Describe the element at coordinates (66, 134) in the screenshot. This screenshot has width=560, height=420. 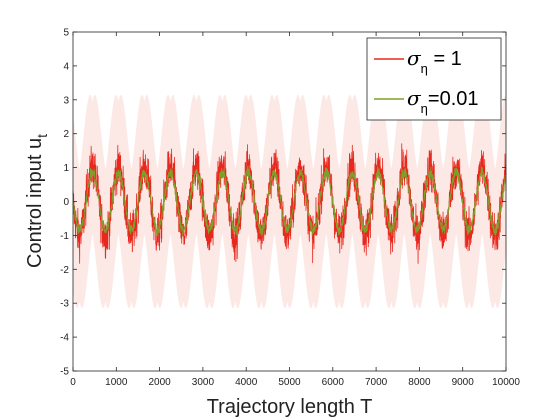
I see `y-tick-label-7: 2` at that location.